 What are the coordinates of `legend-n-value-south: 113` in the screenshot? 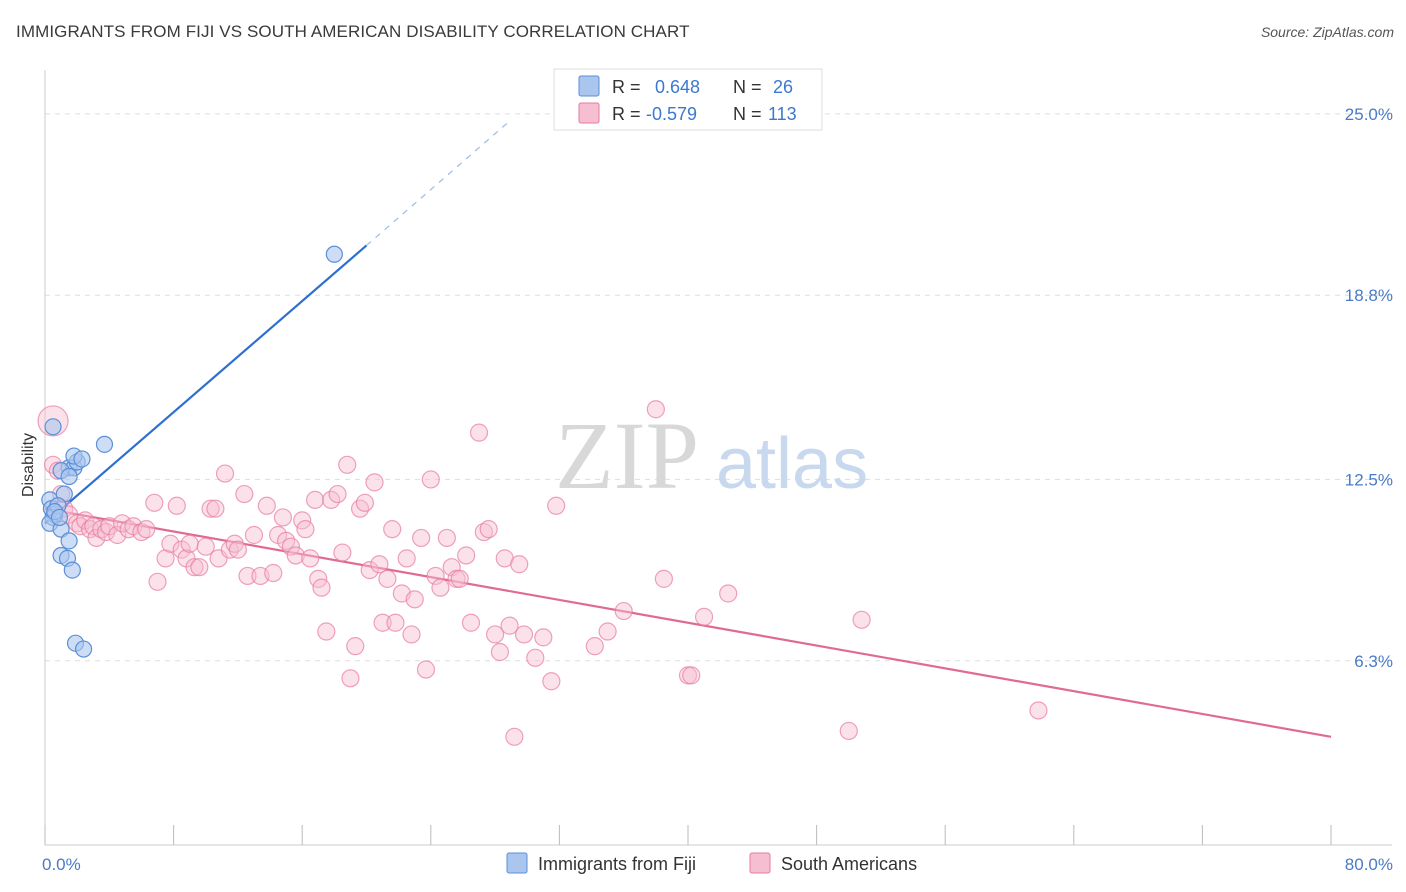 It's located at (782, 114).